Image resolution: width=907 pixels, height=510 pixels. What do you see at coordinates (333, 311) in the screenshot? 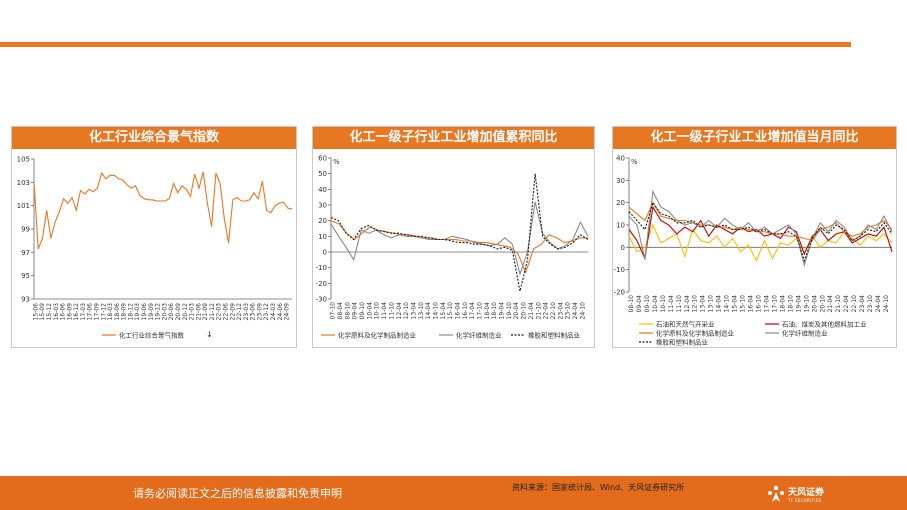
I see `x-tick-label: 07-10` at bounding box center [333, 311].